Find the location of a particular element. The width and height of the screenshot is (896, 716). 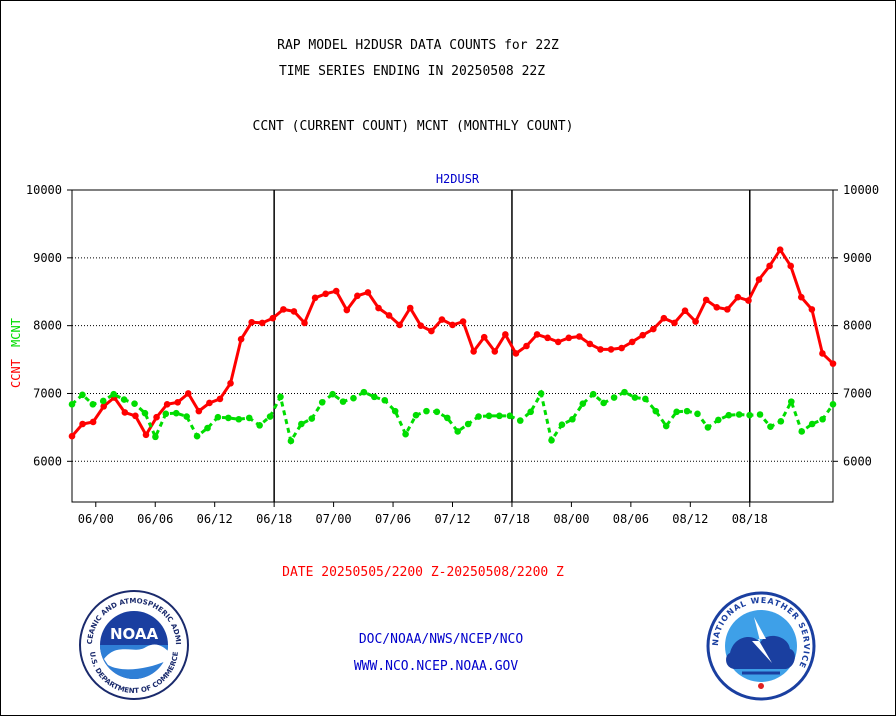

y-tick-label-left: 6000 is located at coordinates (47, 461).